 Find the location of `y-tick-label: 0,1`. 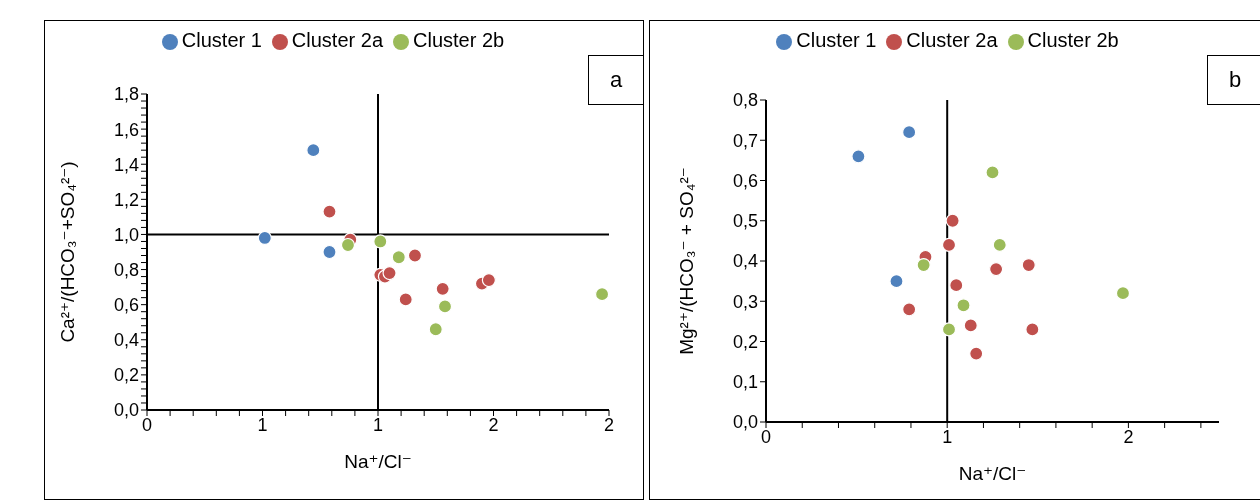

y-tick-label: 0,1 is located at coordinates (745, 382).